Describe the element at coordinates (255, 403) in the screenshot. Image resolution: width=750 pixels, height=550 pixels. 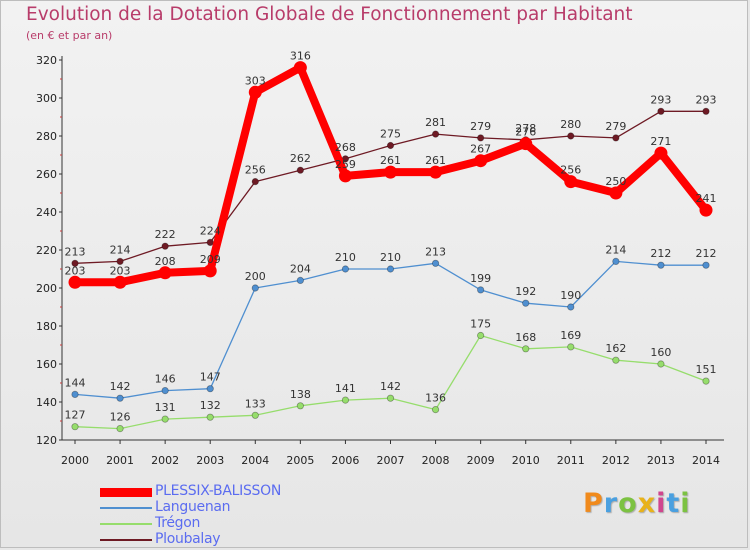
I see `data-label: 133` at that location.